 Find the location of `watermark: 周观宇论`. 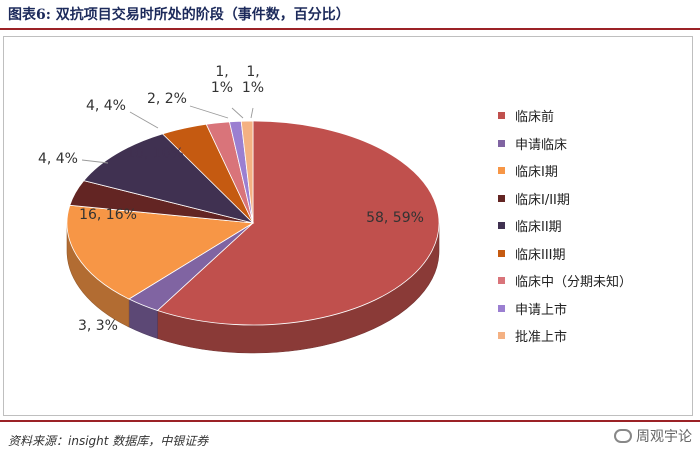

watermark: 周观宇论 is located at coordinates (653, 436).